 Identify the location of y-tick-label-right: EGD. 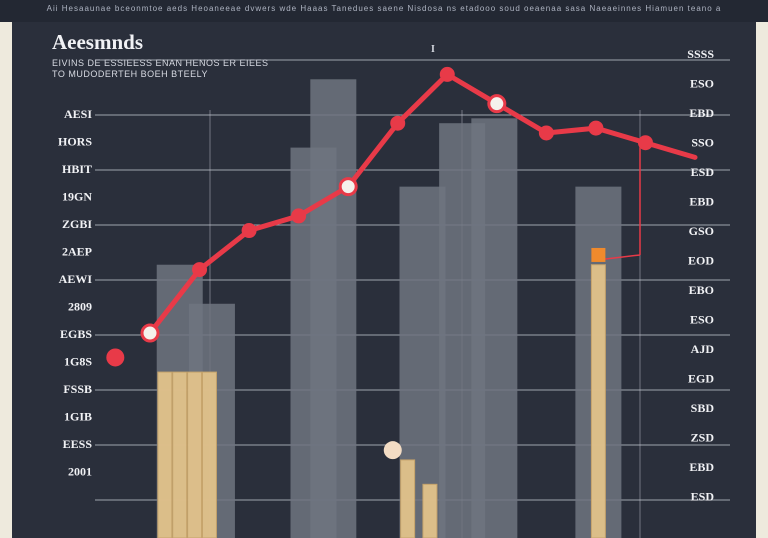
(701, 379).